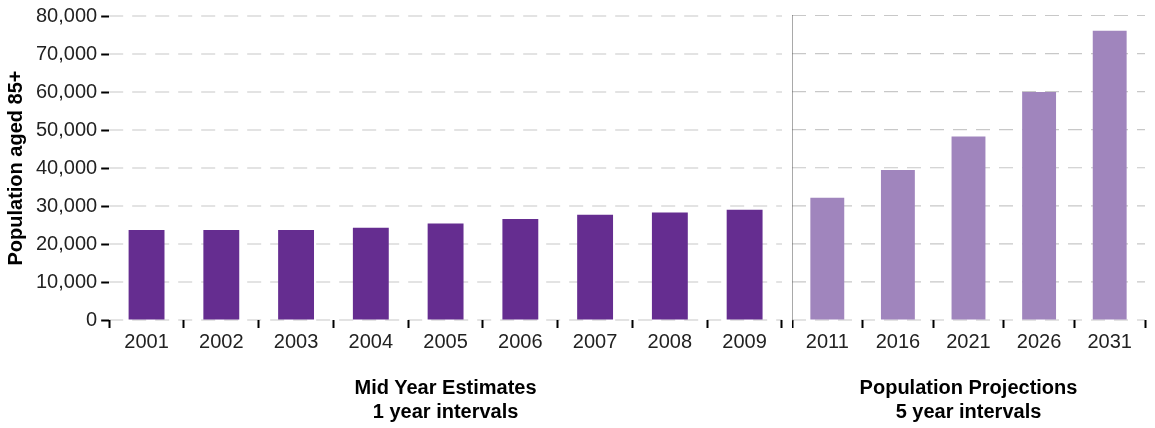  Describe the element at coordinates (445, 340) in the screenshot. I see `x-tick-label: 2005` at that location.